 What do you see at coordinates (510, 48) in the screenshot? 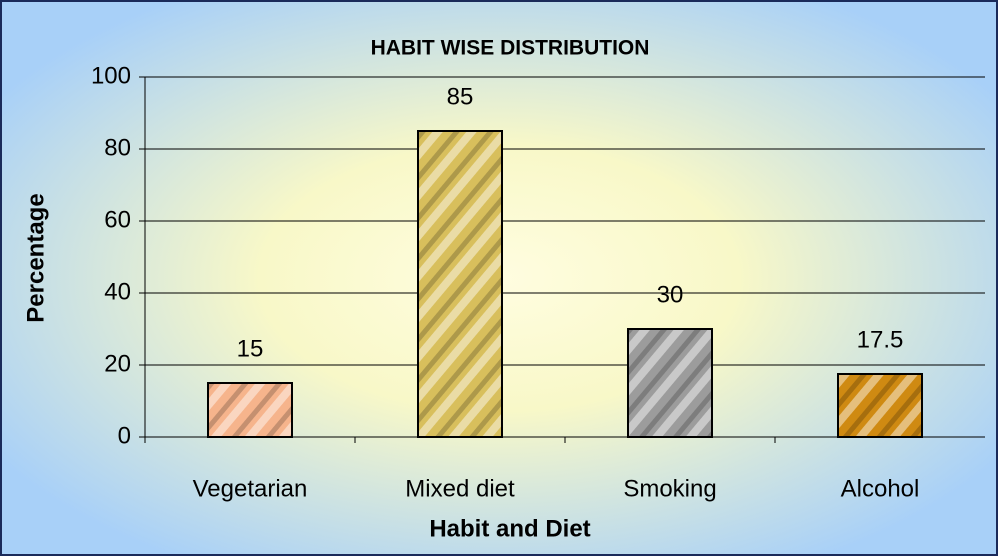
I see `chart-title: HABIT WISE DISTRIBUTION` at bounding box center [510, 48].